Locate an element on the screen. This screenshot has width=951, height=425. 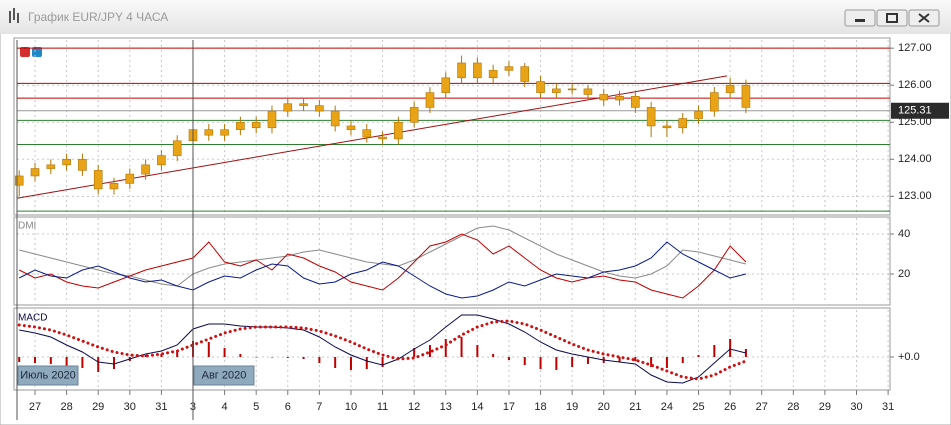
x-tick-label: 30 is located at coordinates (856, 407).